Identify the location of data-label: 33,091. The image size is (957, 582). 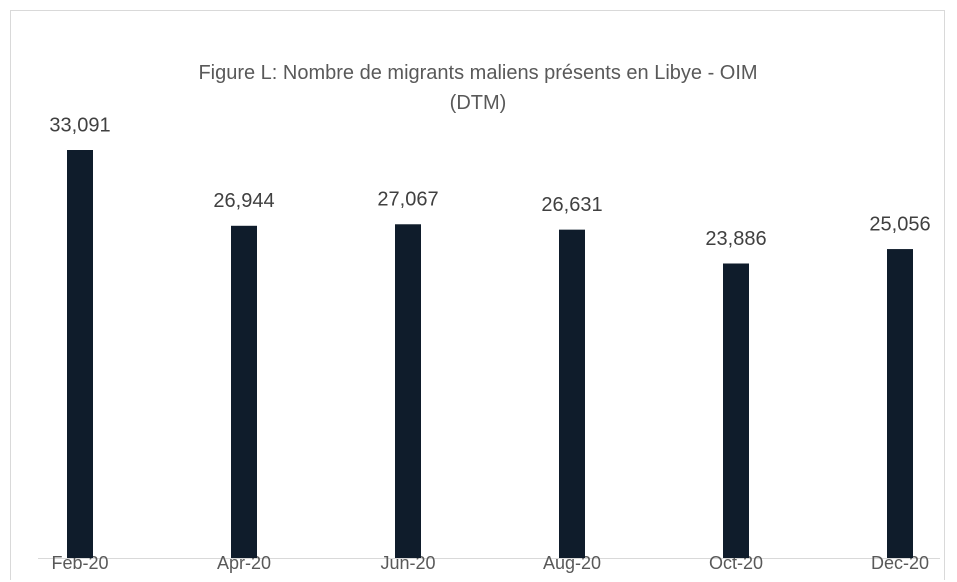
(79, 125).